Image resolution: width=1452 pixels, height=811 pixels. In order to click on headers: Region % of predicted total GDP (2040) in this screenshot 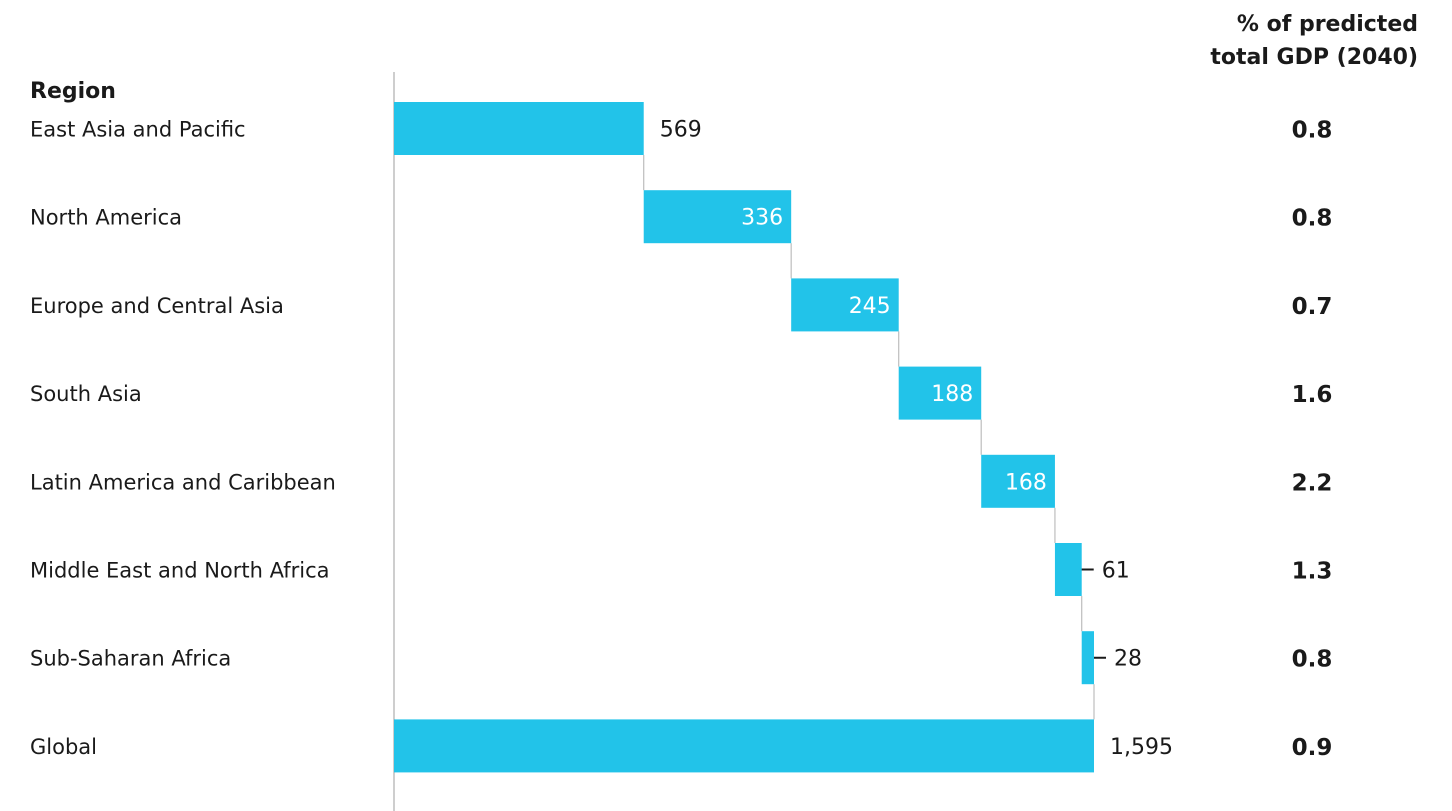, I will do `click(724, 58)`.